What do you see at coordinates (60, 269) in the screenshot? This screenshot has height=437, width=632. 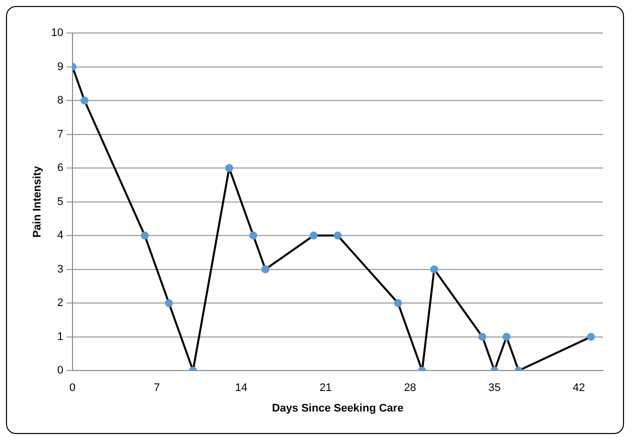 I see `y-tick-label: 3` at bounding box center [60, 269].